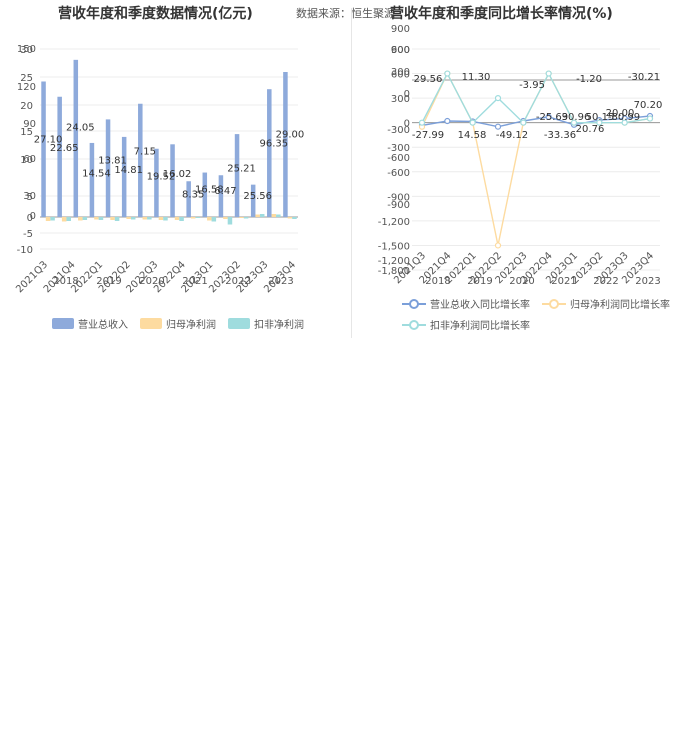  Describe the element at coordinates (177, 174) in the screenshot. I see `data-label: 16.02` at that location.